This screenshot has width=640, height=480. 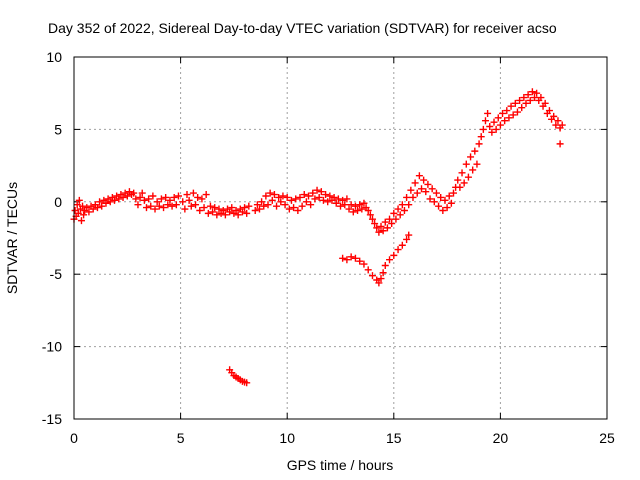 I want to click on y-tick-label: -15, so click(x=52, y=419).